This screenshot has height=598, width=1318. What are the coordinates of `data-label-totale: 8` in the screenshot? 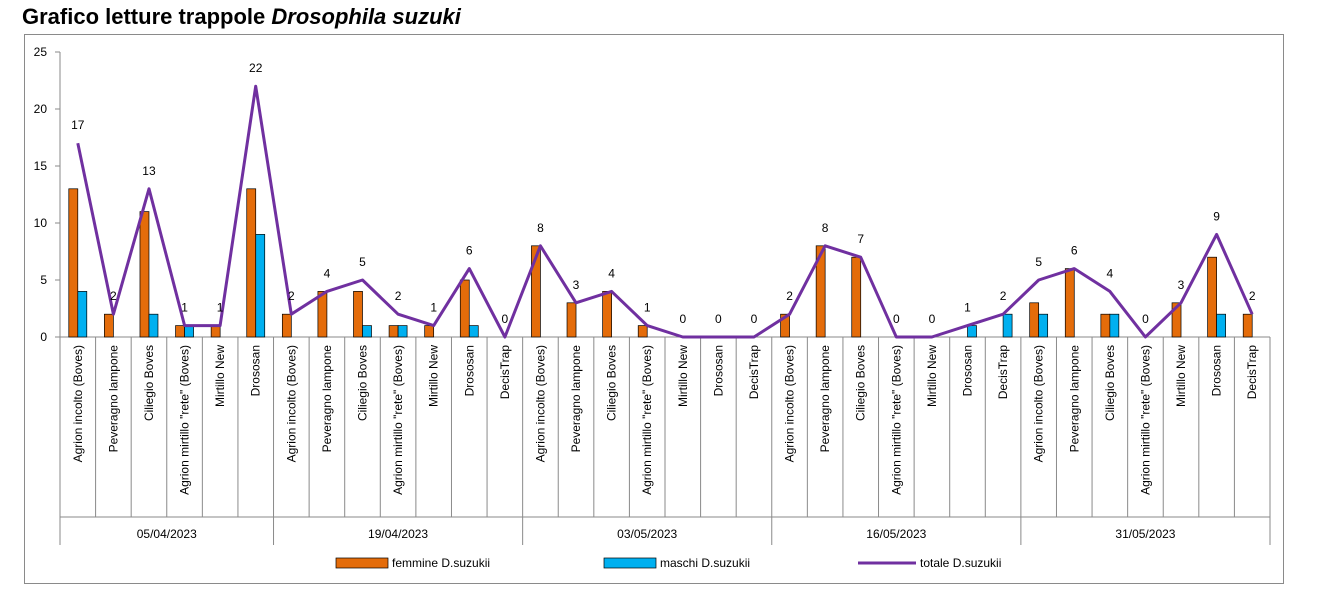 It's located at (825, 228).